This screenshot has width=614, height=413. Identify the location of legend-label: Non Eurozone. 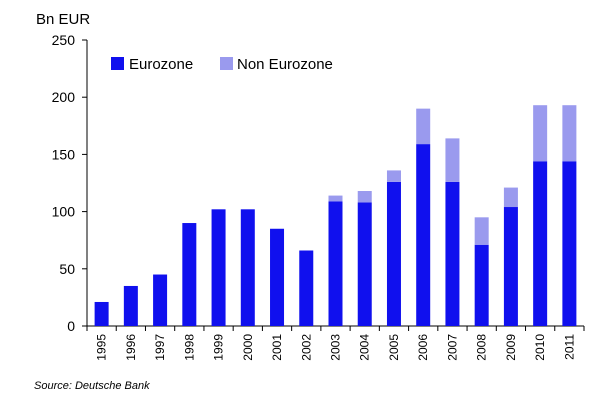
(285, 64).